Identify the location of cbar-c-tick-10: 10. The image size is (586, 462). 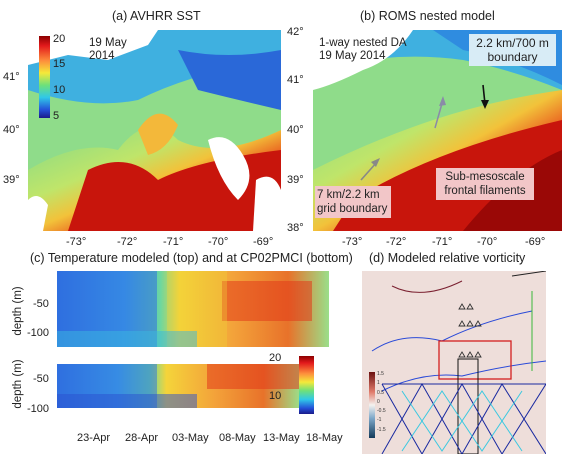
(275, 396).